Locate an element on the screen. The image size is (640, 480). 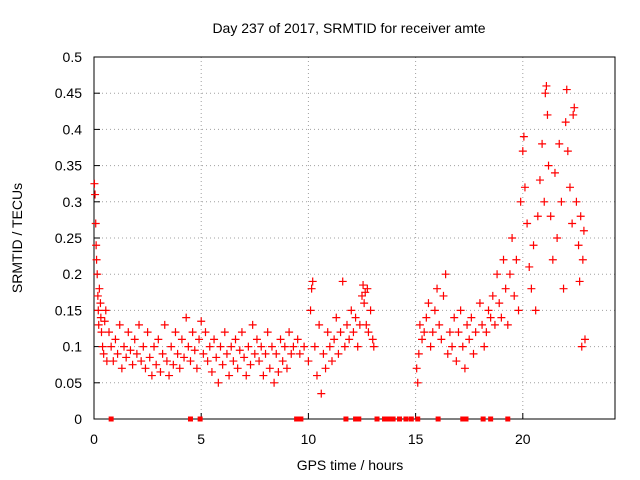
x-tick-label: 10 is located at coordinates (309, 439).